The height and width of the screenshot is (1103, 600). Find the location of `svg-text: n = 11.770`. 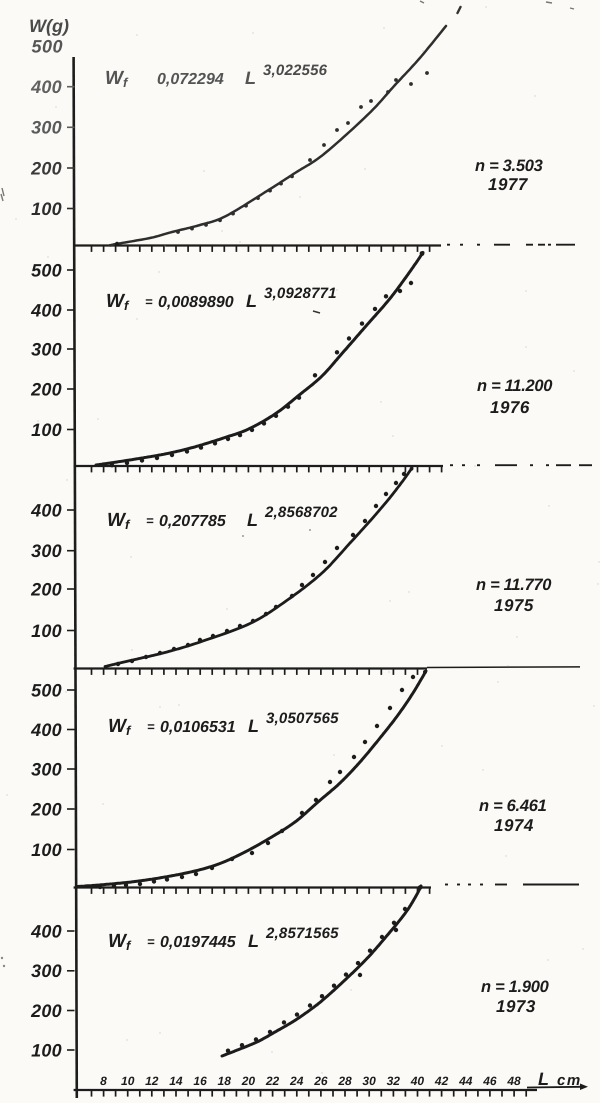

svg-text: n = 11.770 is located at coordinates (514, 585).